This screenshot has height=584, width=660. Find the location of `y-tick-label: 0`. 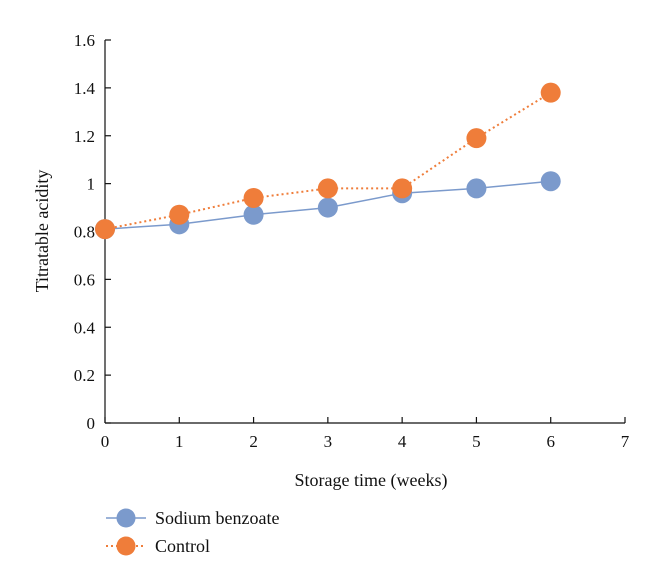

y-tick-label: 0 is located at coordinates (91, 423).